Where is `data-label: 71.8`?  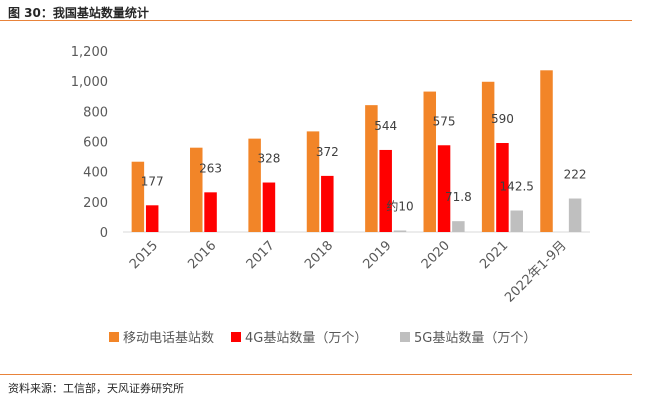
data-label: 71.8 is located at coordinates (458, 197).